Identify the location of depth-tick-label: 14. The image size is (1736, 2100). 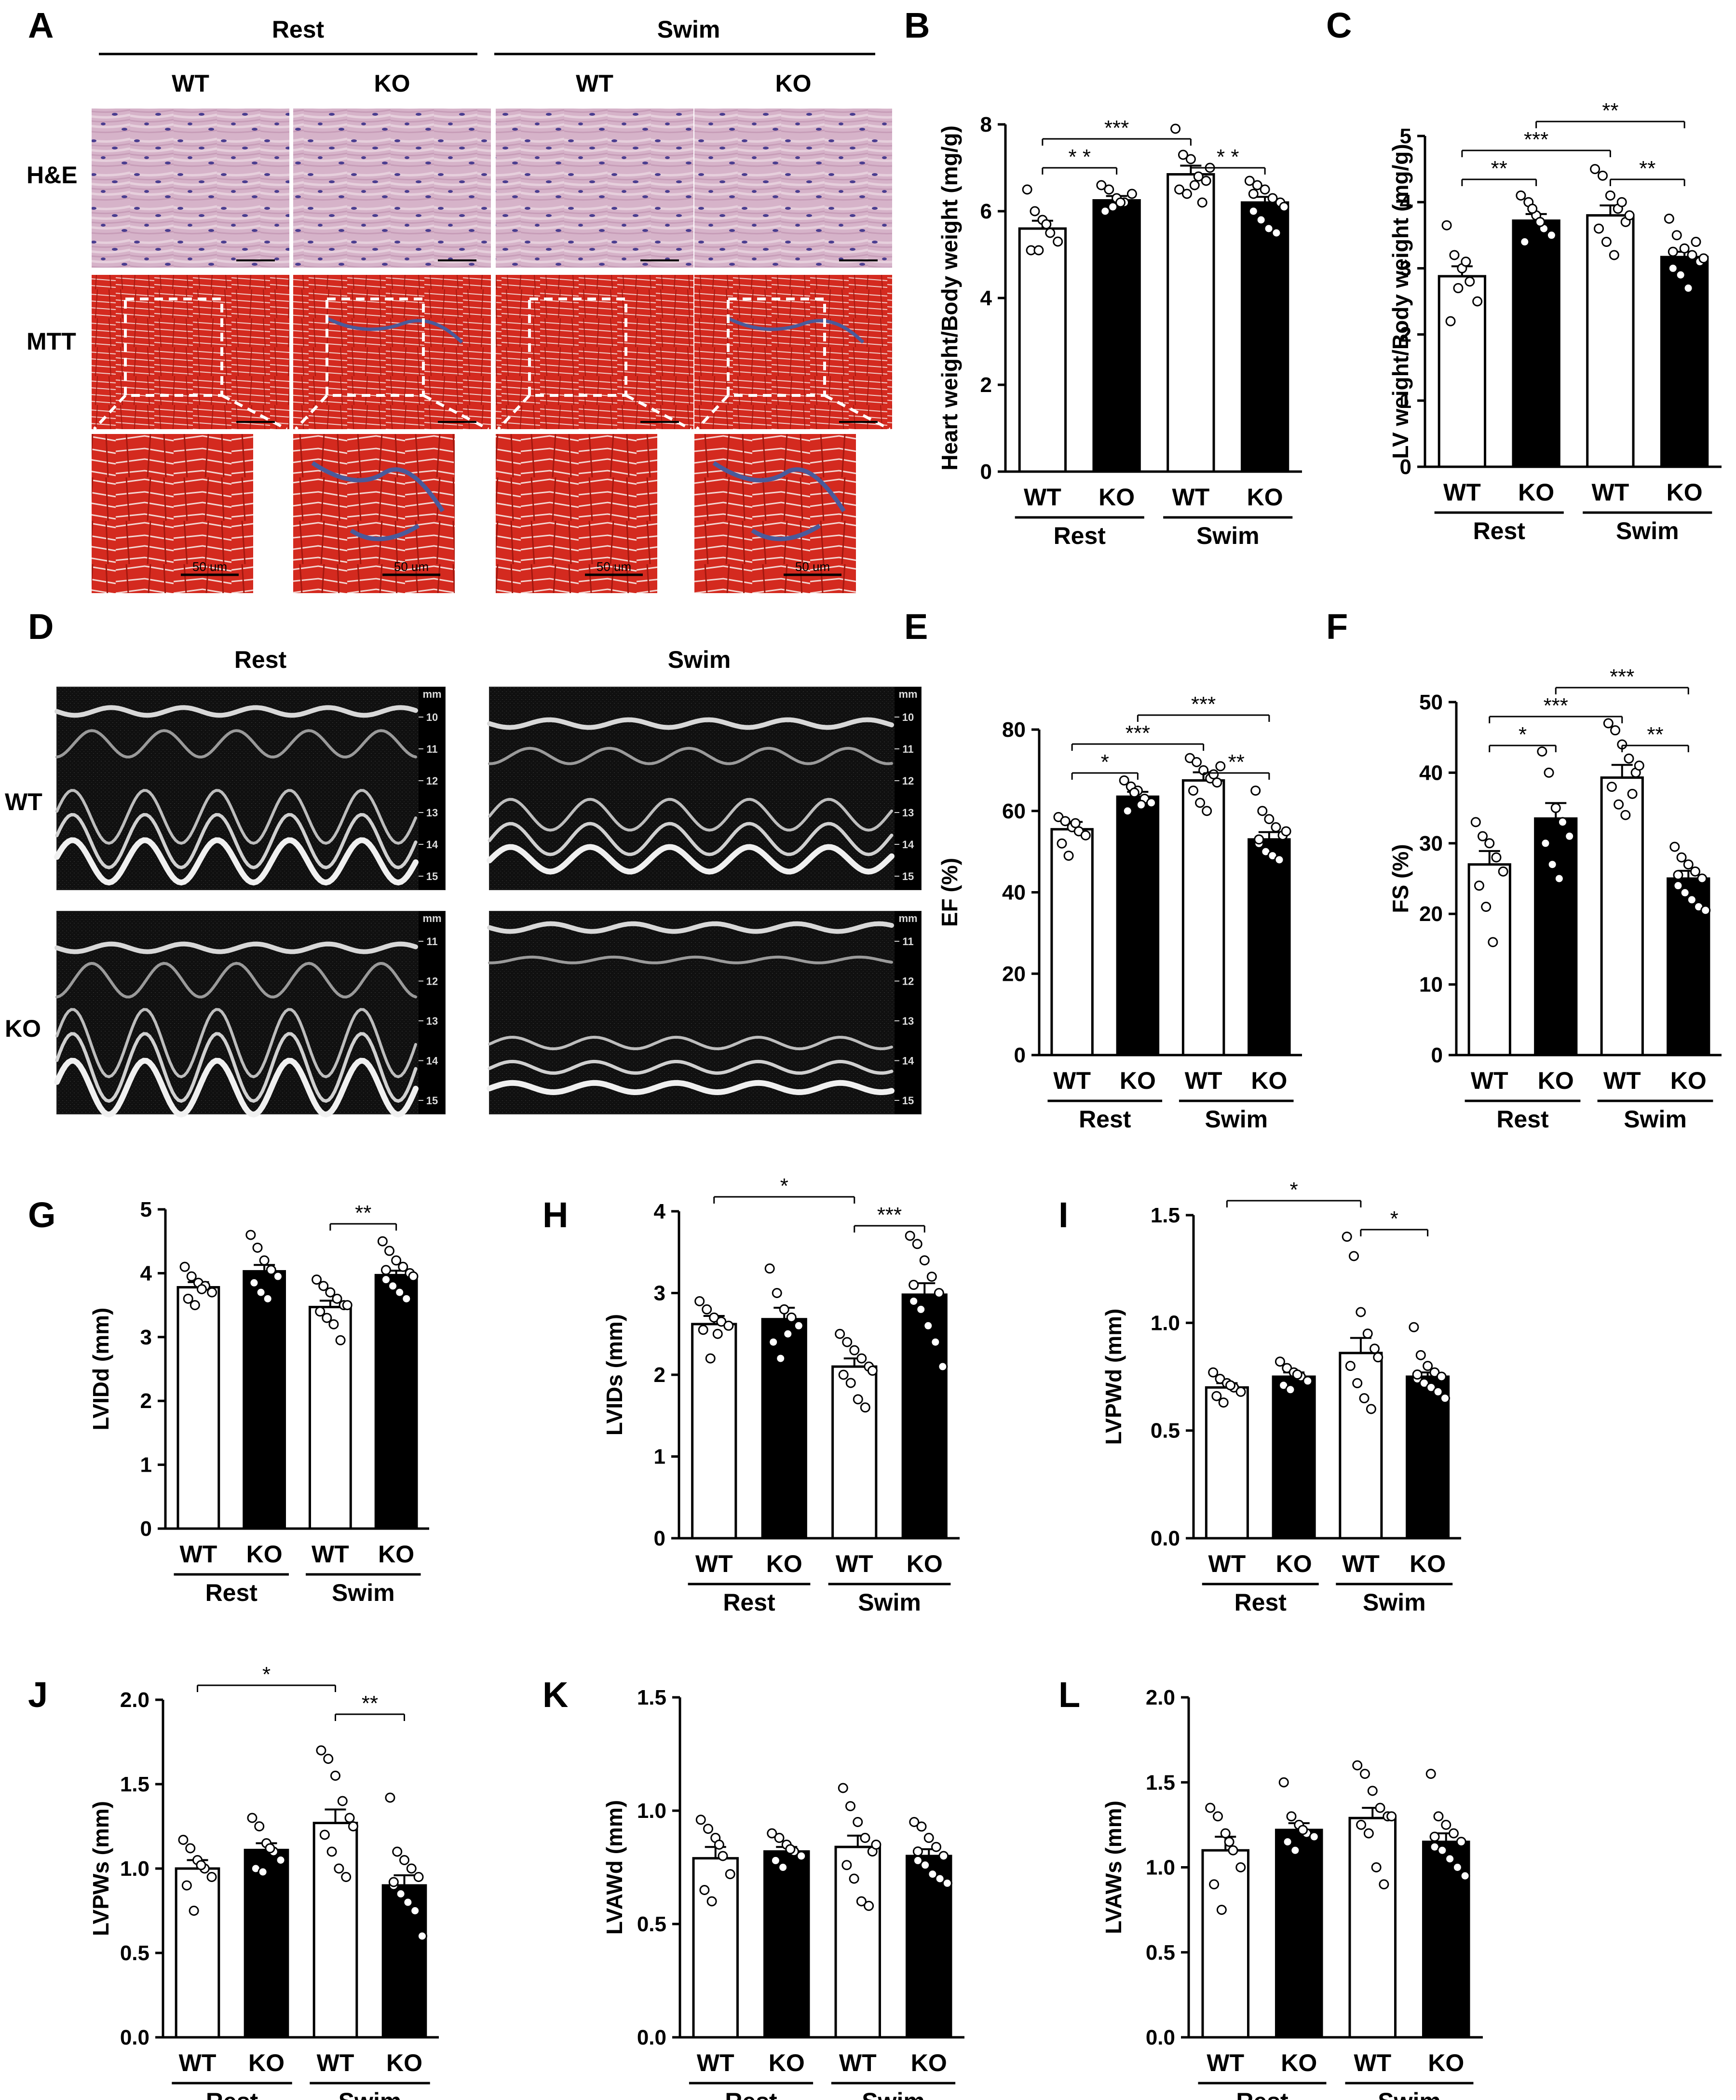
(908, 1061).